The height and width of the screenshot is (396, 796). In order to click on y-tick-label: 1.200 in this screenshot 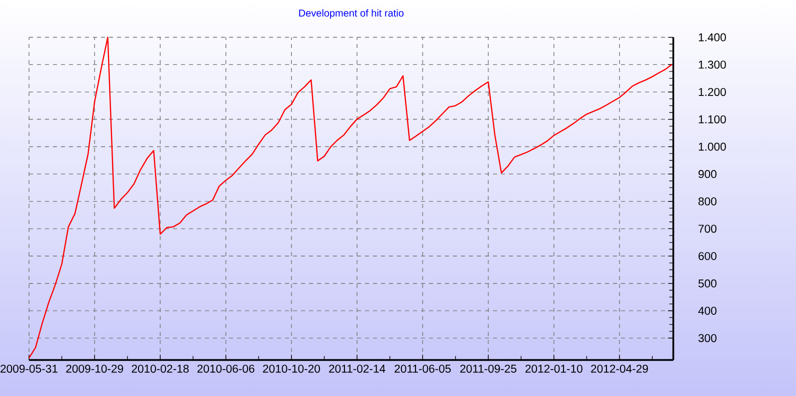, I will do `click(712, 92)`.